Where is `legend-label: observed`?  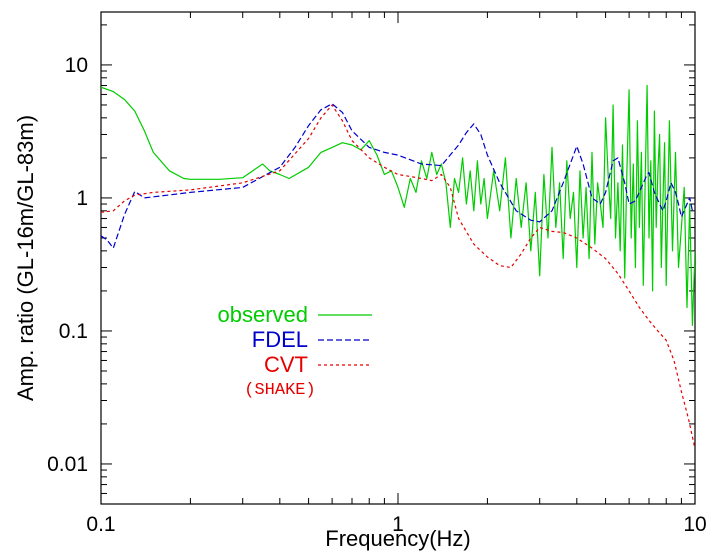 legend-label: observed is located at coordinates (262, 314).